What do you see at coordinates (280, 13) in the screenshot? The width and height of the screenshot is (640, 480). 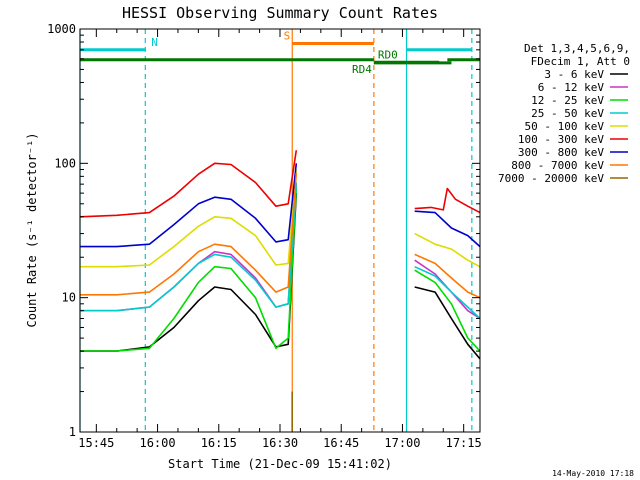 I see `chart-title: HESSI Observing Summary Count Rates` at bounding box center [280, 13].